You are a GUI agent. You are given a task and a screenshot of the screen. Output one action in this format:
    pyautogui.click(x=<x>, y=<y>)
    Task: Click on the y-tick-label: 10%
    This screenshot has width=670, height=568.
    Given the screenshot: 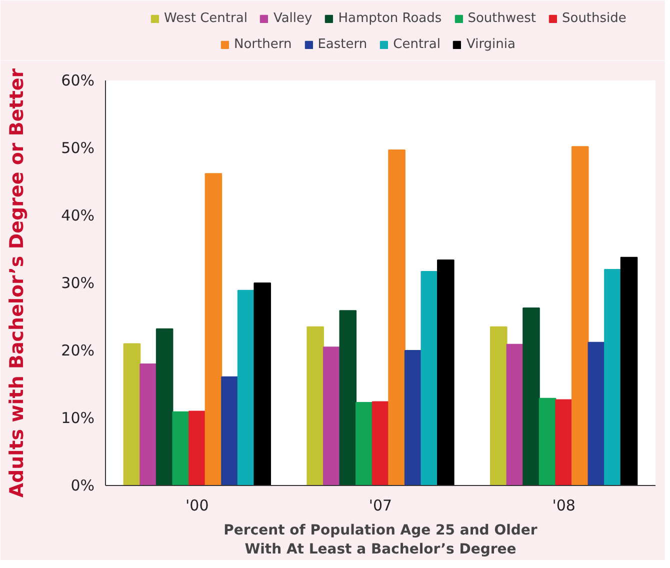 What is the action you would take?
    pyautogui.click(x=78, y=418)
    